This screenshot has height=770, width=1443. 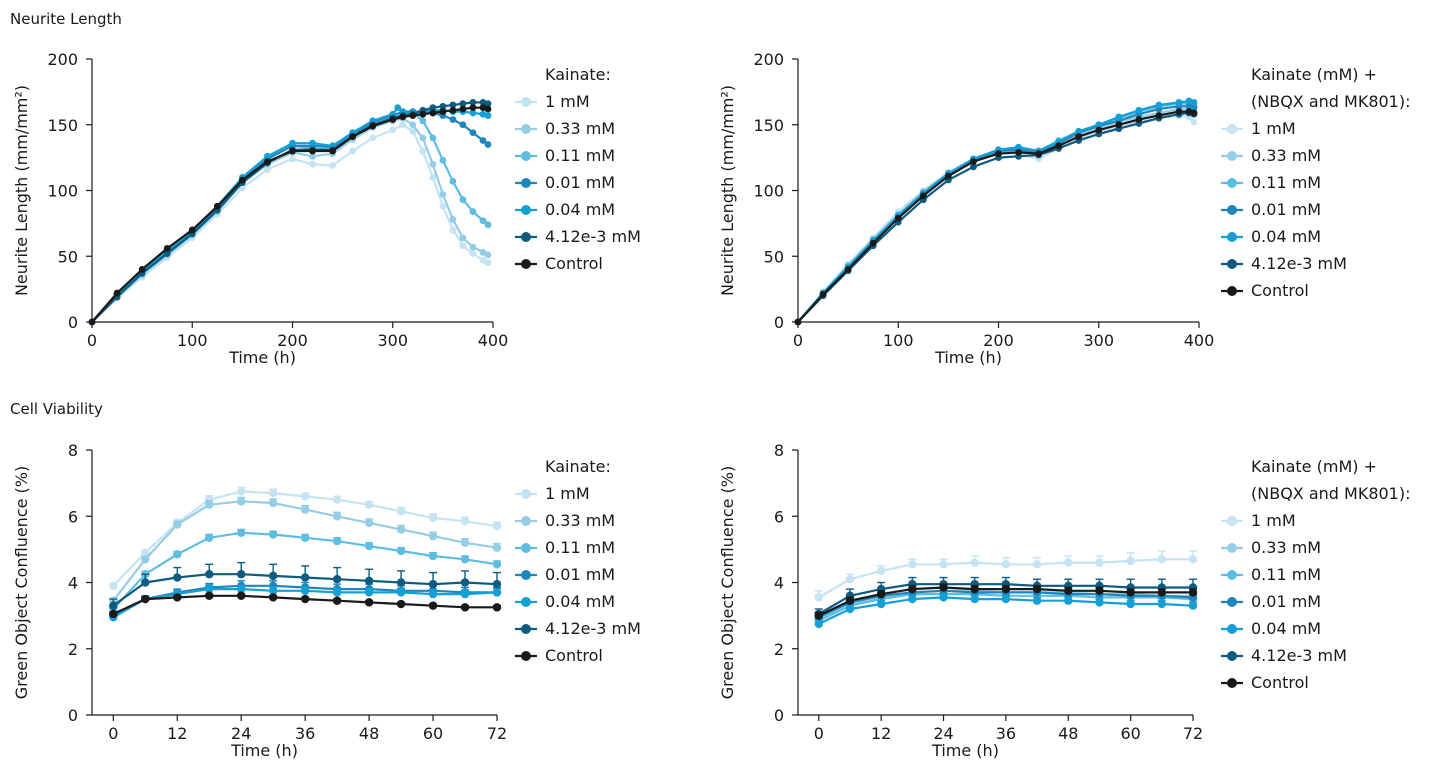 What do you see at coordinates (727, 190) in the screenshot?
I see `y-axis-label: Neurite Length (mm/mm²)` at bounding box center [727, 190].